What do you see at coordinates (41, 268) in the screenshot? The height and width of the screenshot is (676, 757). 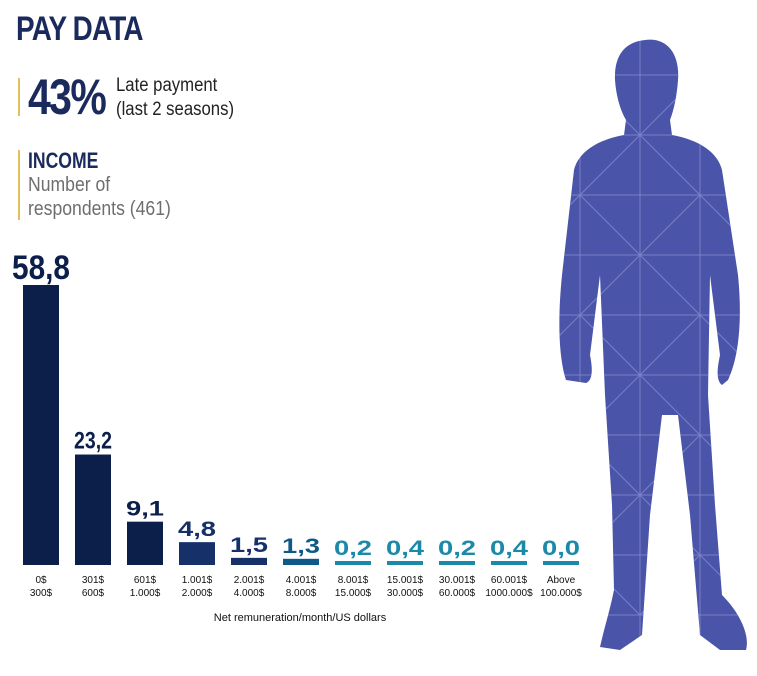 I see `value-label-0: 58,8` at bounding box center [41, 268].